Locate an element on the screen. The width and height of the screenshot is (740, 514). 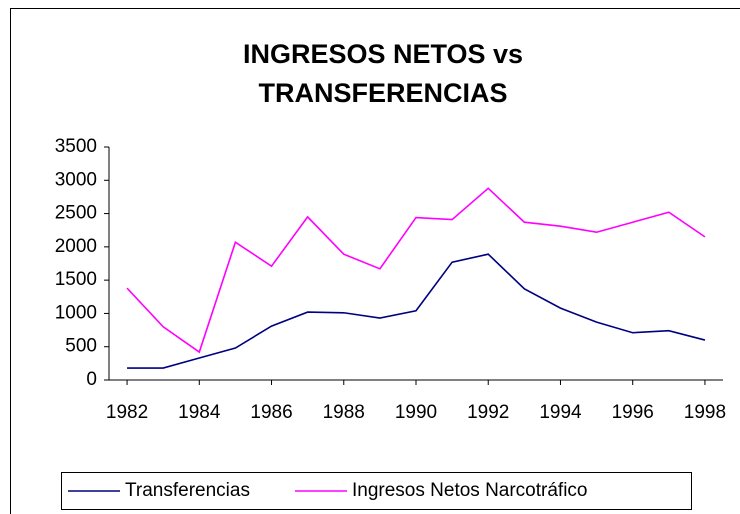
x-tick-label: 1994 is located at coordinates (560, 412).